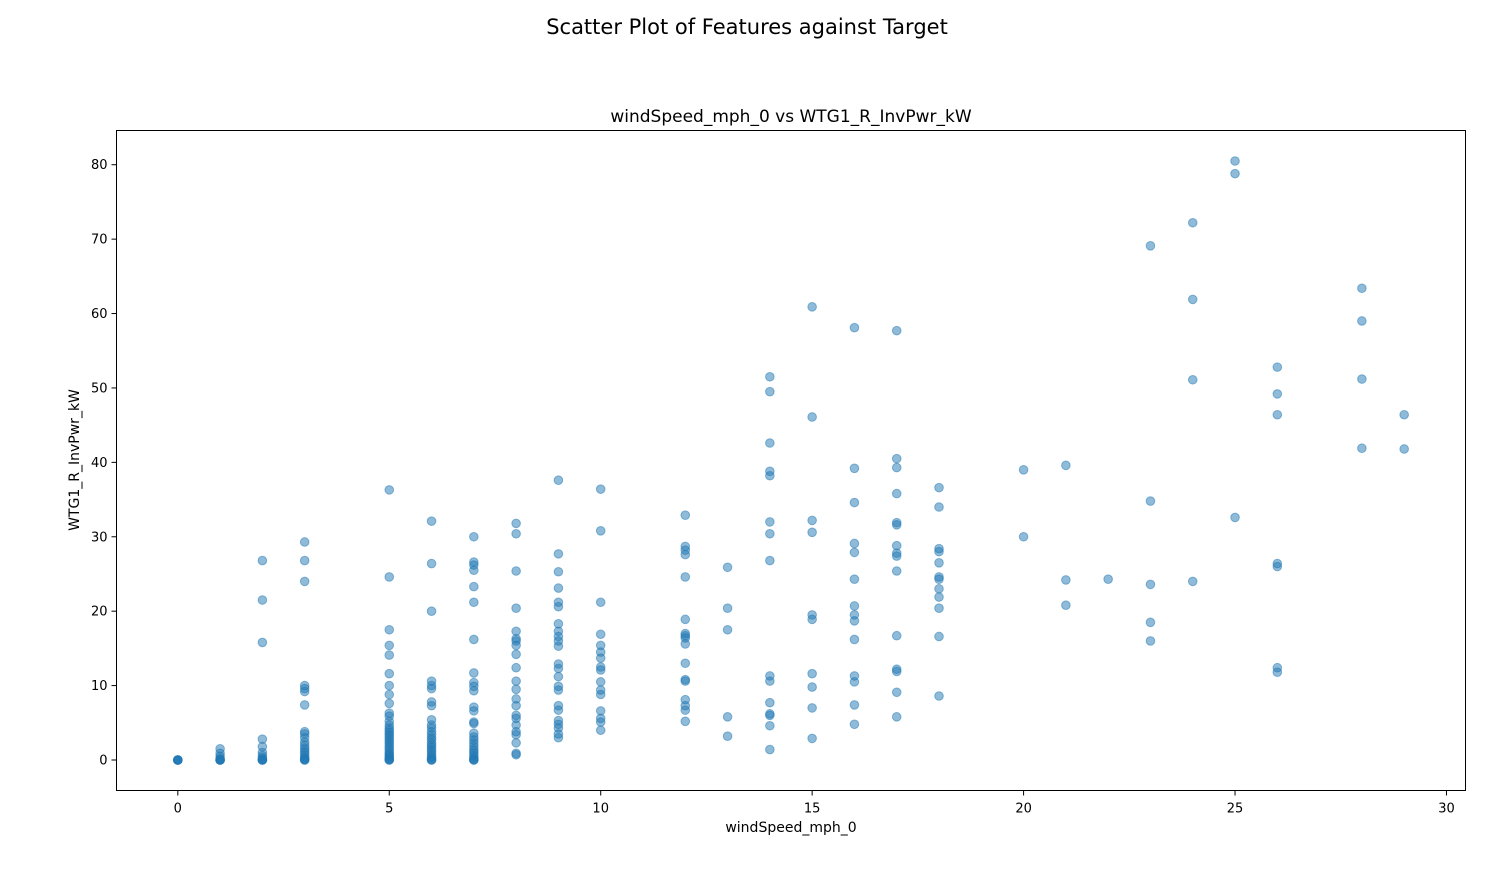 The image size is (1494, 896). What do you see at coordinates (600, 809) in the screenshot?
I see `x-tick-label: 10` at bounding box center [600, 809].